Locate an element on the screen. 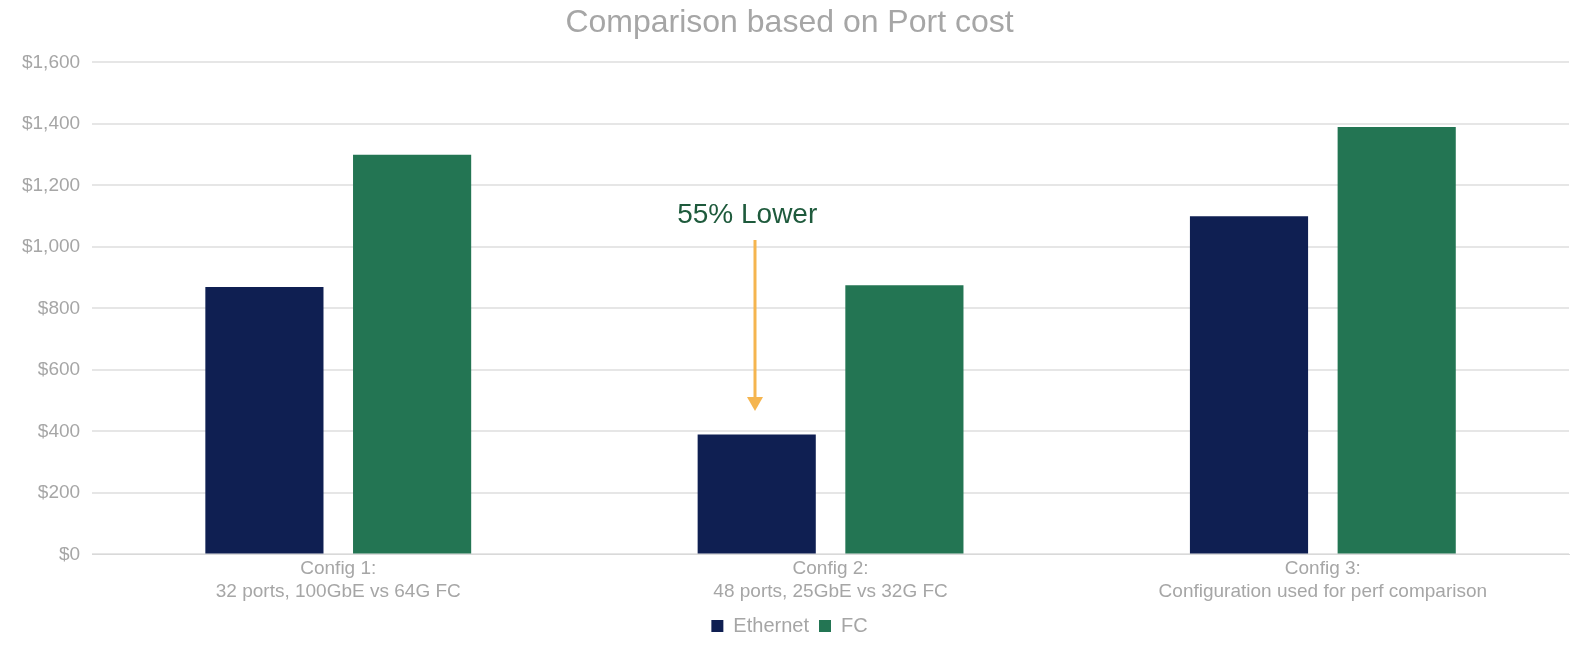 The width and height of the screenshot is (1579, 646). annotation: 55% Lower is located at coordinates (747, 214).